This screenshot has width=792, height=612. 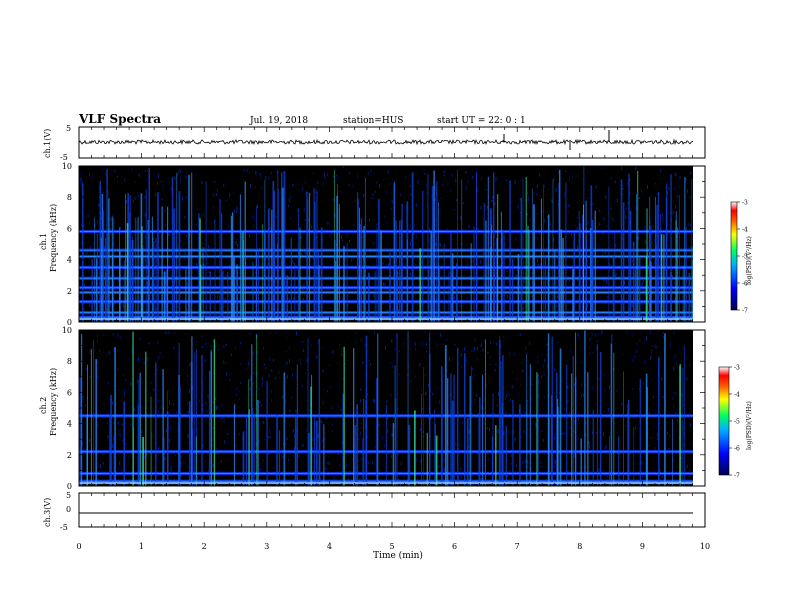 I want to click on x-tick-label: 8, so click(x=579, y=546).